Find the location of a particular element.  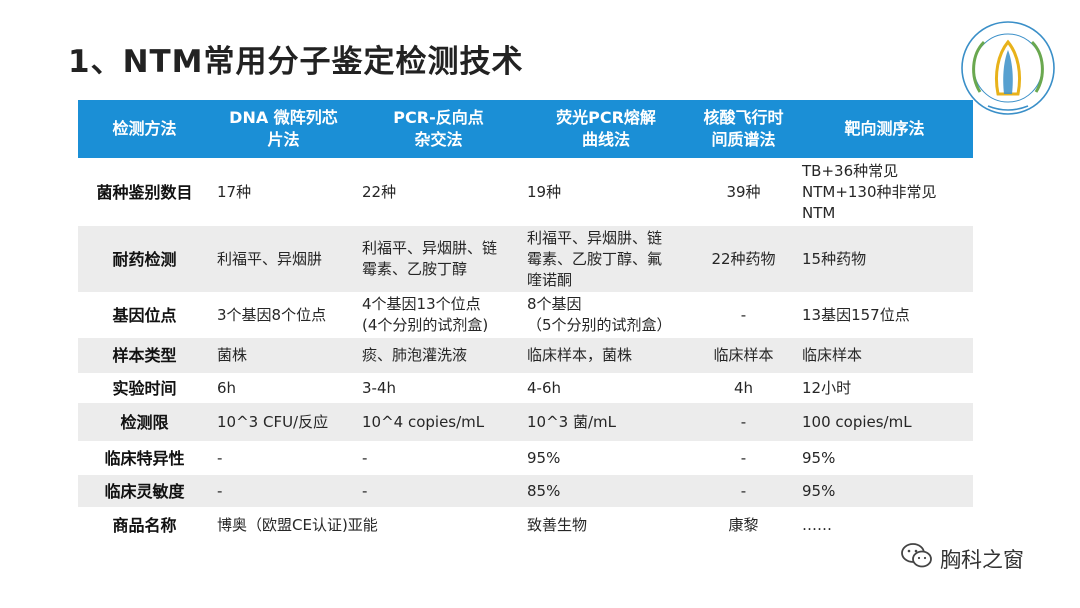

table-cell: TB+36种常见 NTM+130种非常见 NTM is located at coordinates (884, 192).